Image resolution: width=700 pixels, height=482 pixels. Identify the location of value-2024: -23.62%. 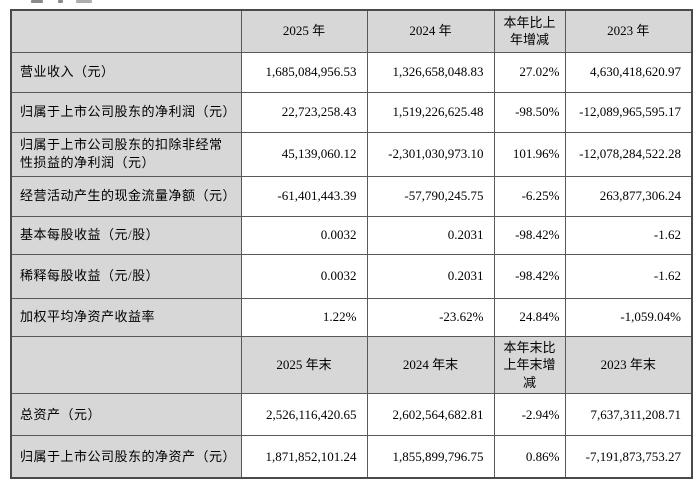
(430, 317).